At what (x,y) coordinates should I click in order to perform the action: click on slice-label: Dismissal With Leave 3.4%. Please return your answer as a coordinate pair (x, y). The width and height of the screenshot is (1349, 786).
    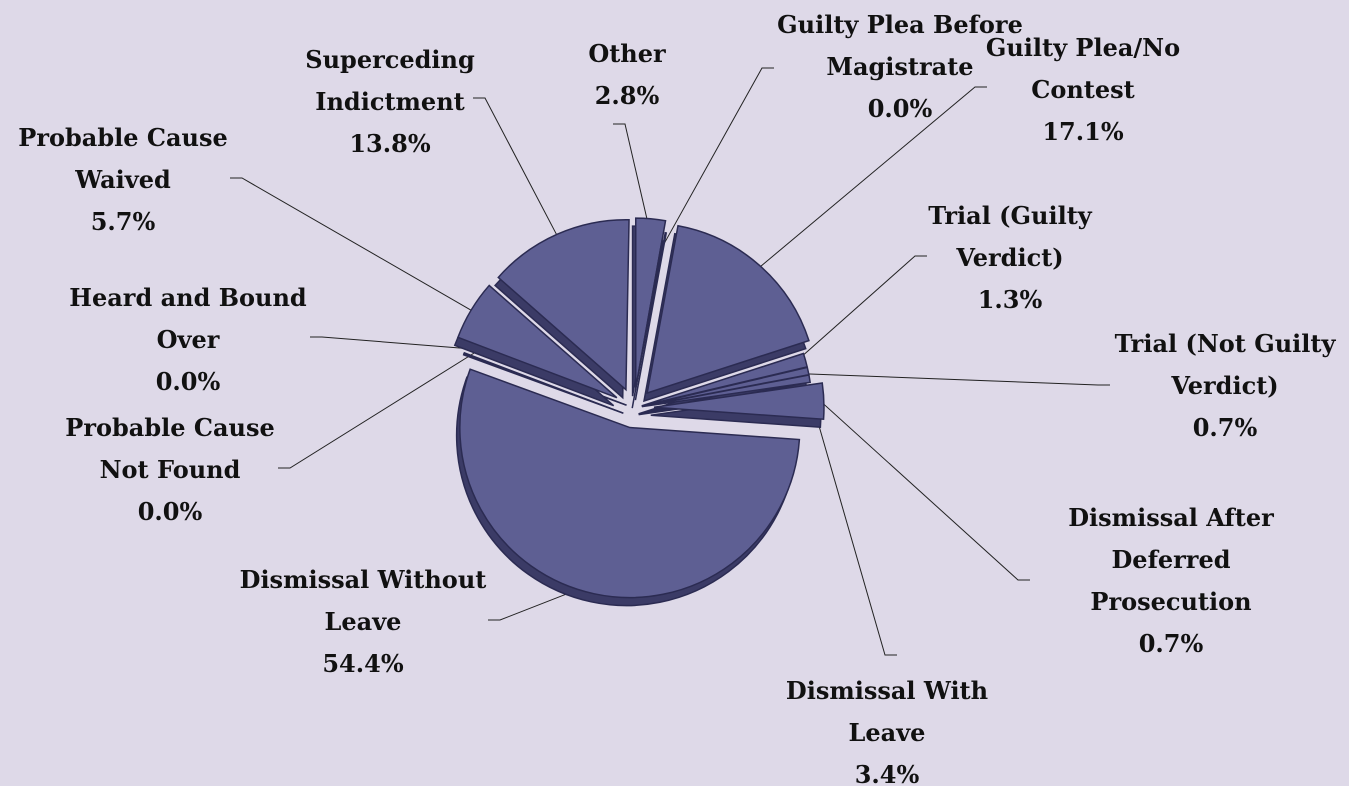
    Looking at the image, I should click on (887, 731).